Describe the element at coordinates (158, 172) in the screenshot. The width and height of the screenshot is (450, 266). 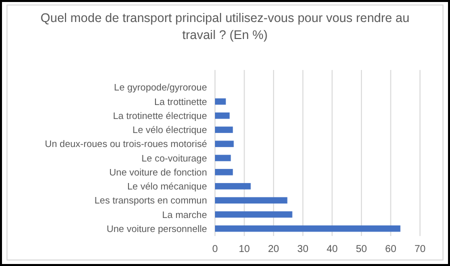
I see `y-tick-label: Une voiture de fonction` at that location.